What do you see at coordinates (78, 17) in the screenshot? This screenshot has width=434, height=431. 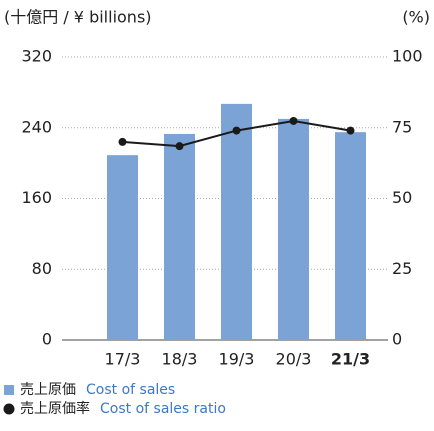 I see `y-axis-label: (十億円 / ¥ billions)` at bounding box center [78, 17].